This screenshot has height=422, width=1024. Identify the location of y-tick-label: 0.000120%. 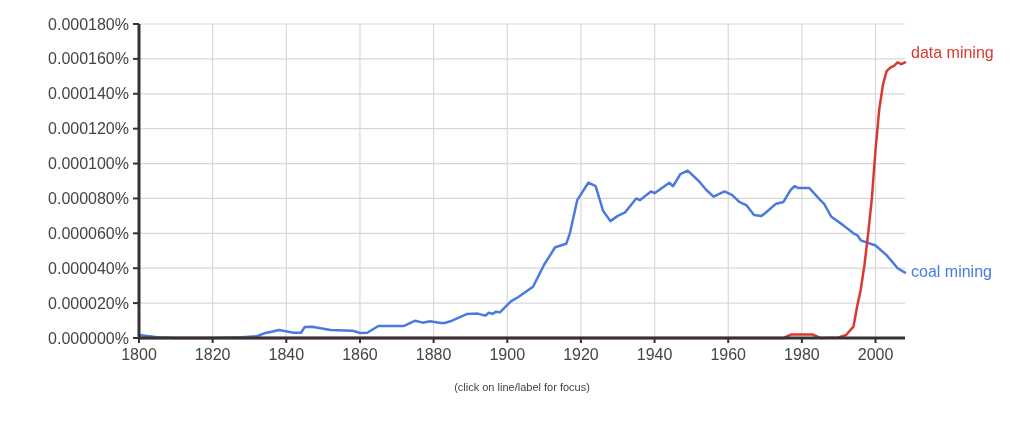
(88, 129).